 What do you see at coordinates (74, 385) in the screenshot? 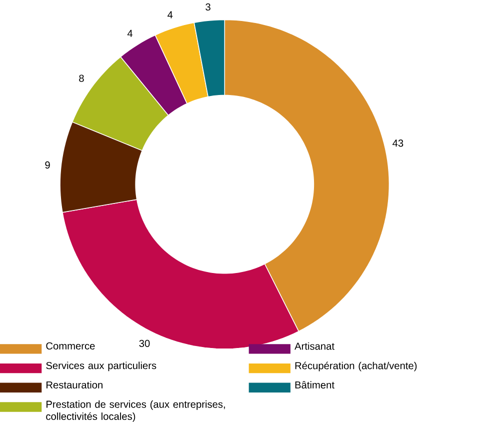
I see `legend-label: Restauration` at bounding box center [74, 385].